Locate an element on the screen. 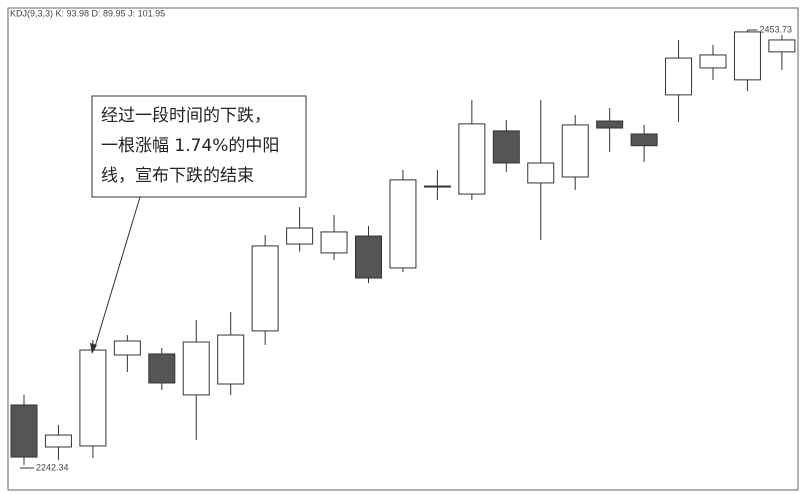 This screenshot has height=494, width=802. annotation-box is located at coordinates (199, 146).